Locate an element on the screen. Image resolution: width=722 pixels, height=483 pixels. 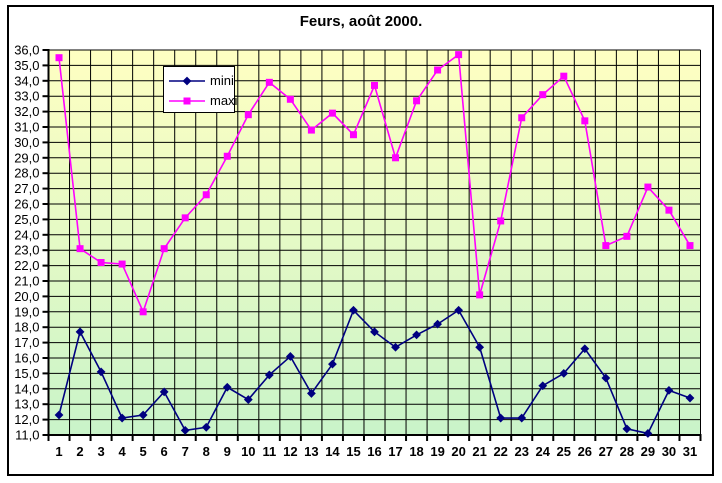
x-tick-label: 13 is located at coordinates (311, 451).